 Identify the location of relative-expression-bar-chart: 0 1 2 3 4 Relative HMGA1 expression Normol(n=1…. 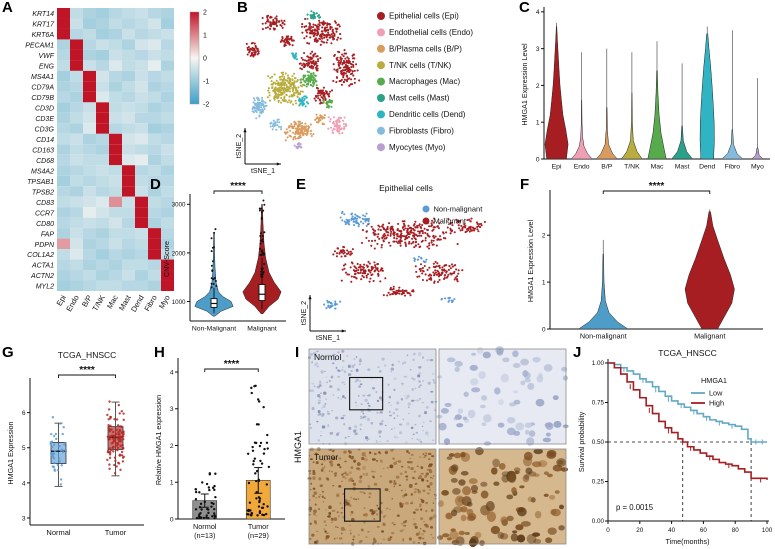
(219, 449).